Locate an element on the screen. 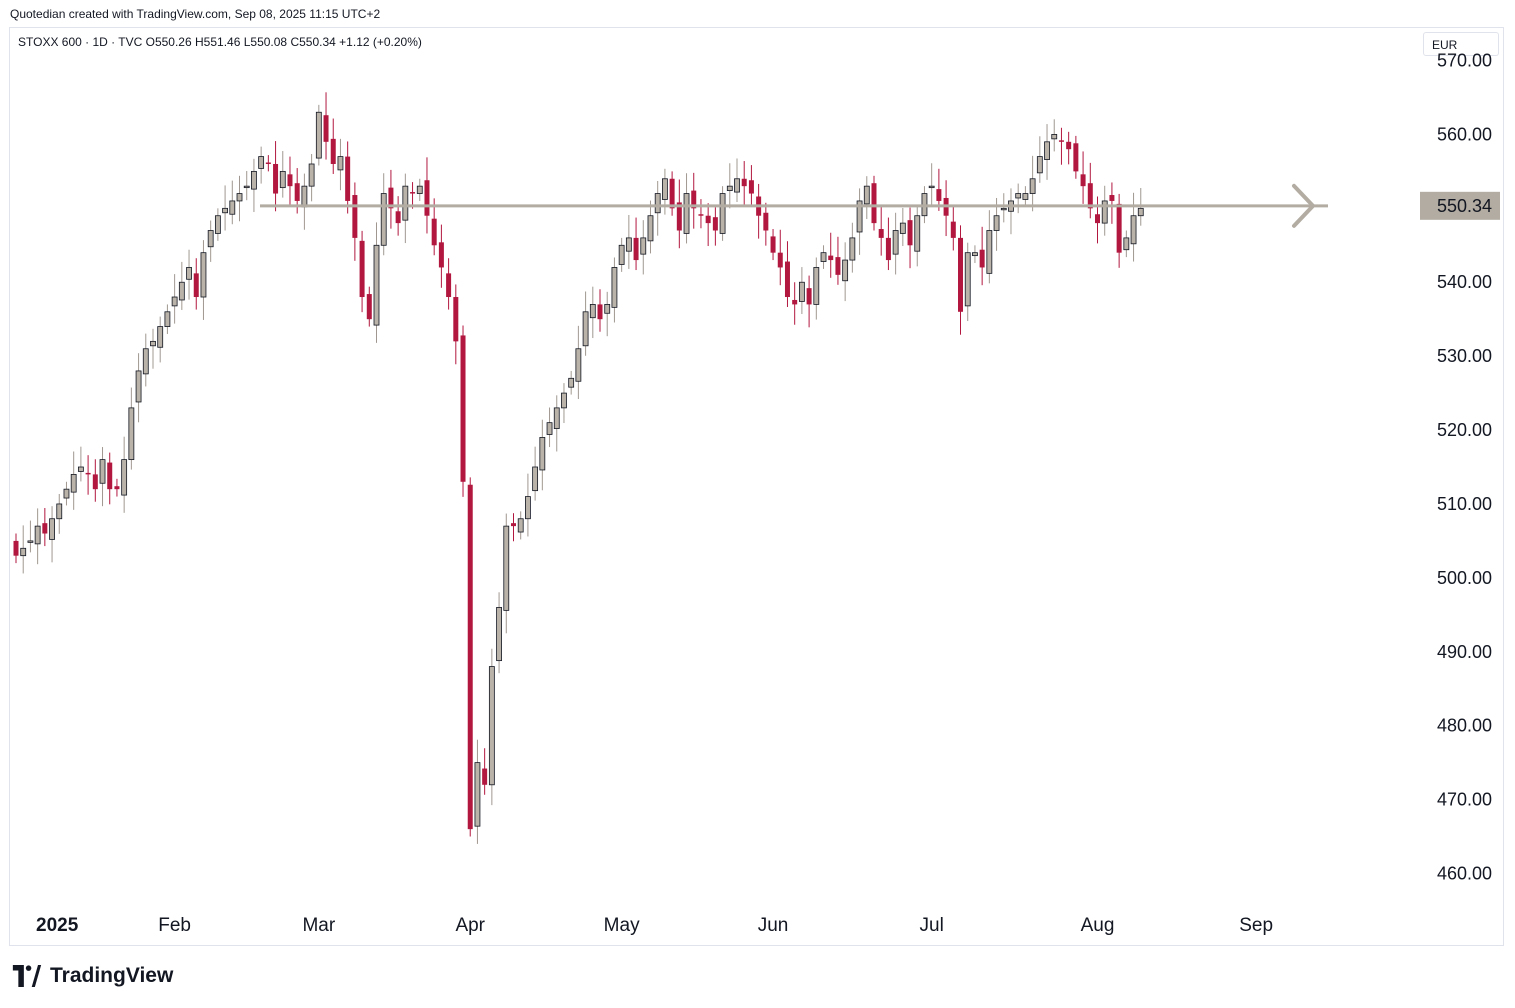 Image resolution: width=1515 pixels, height=1008 pixels. time-axis: 2025 Feb Mar Apr May Jun Jul Aug Sep is located at coordinates (654, 925).